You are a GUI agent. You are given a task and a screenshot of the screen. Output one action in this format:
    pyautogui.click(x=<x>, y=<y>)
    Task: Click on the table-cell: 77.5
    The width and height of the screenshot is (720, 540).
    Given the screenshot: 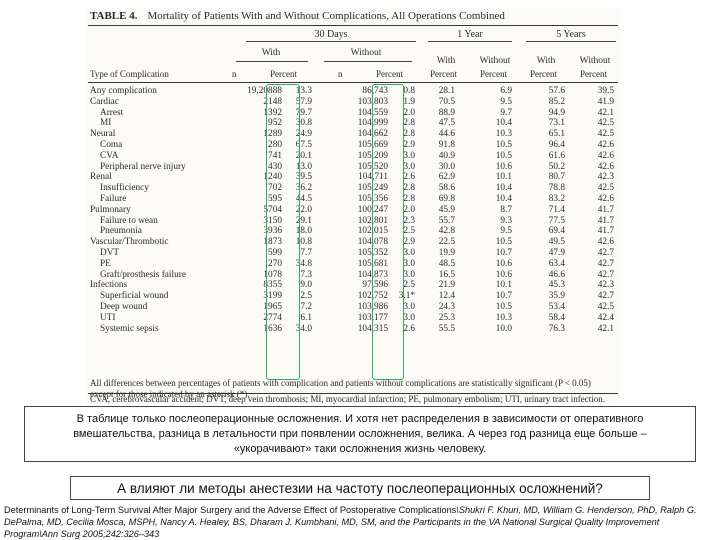 What is the action you would take?
    pyautogui.click(x=556, y=220)
    